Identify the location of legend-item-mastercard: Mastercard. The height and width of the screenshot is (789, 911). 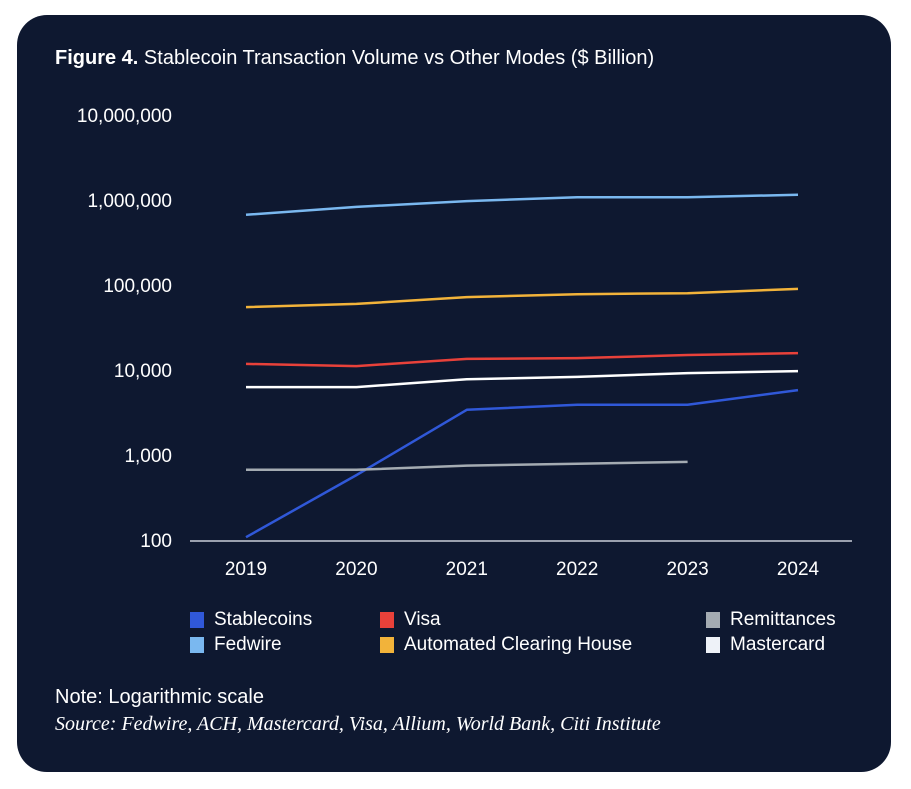
(765, 645).